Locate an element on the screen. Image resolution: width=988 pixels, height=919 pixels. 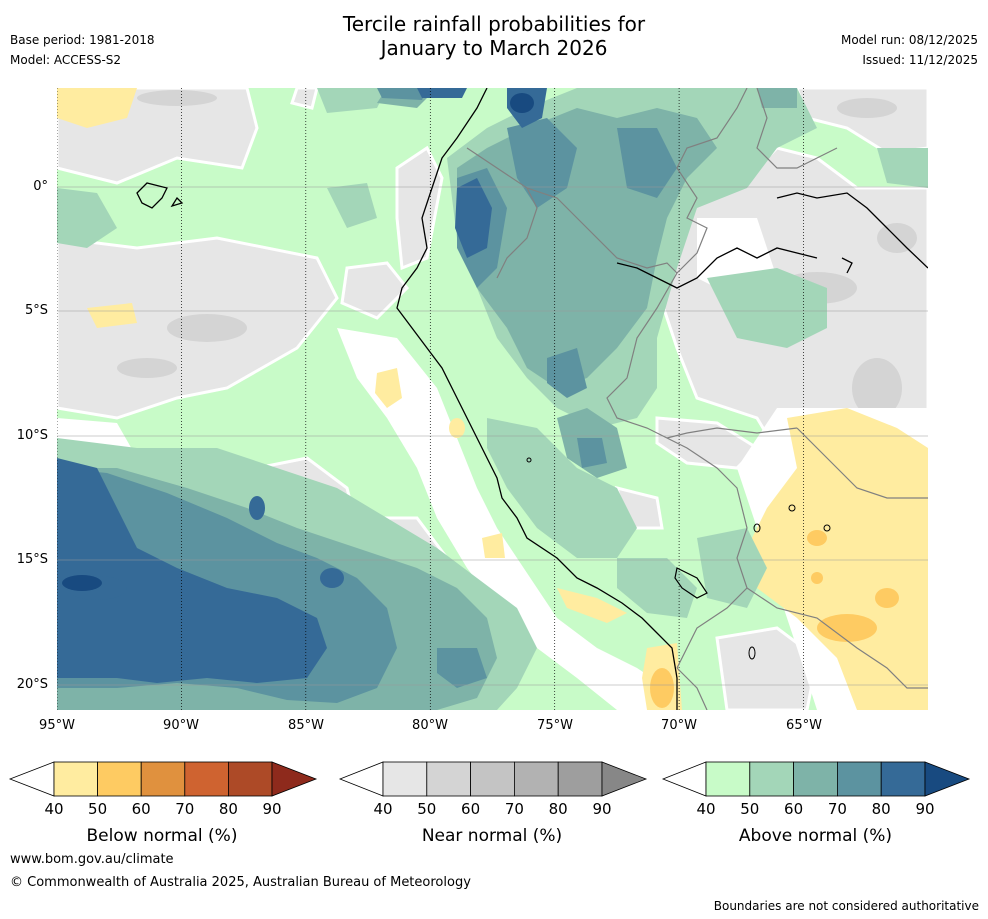
near-tick-50: 50 is located at coordinates (427, 809).